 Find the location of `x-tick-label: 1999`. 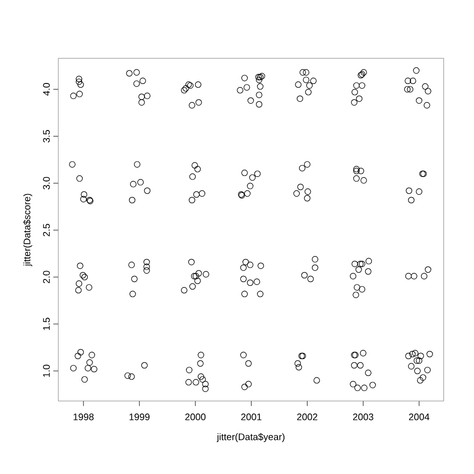

x-tick-label: 1999 is located at coordinates (140, 417).